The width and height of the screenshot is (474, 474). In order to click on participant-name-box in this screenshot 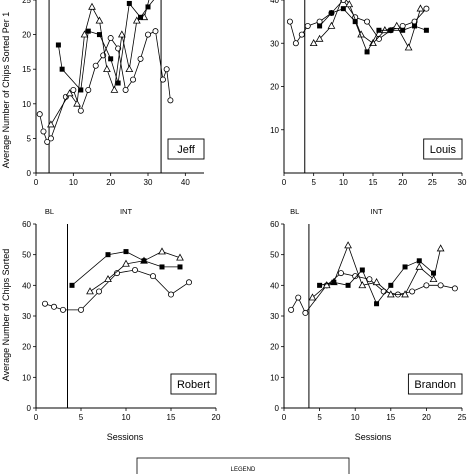, I will do `click(443, 149)`.